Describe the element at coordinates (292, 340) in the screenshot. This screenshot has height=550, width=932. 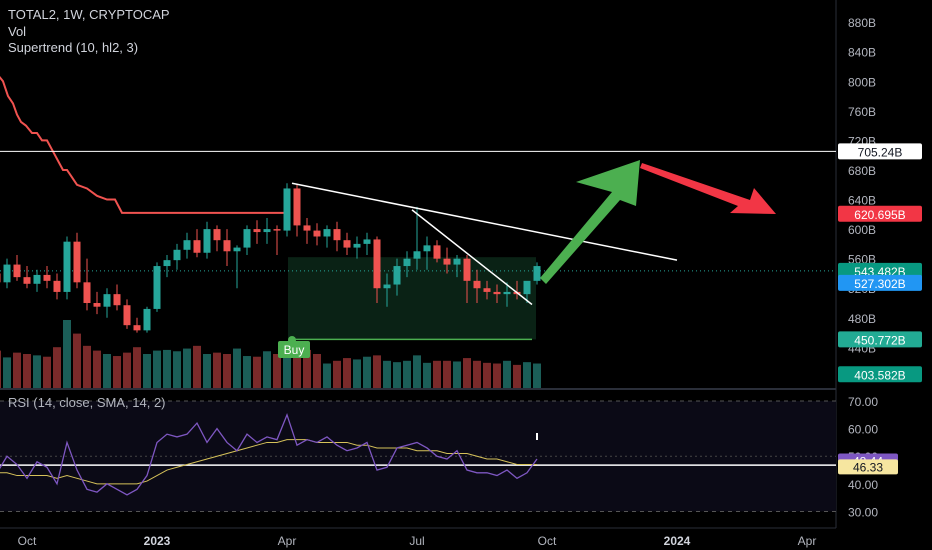
I see `buy-marker` at that location.